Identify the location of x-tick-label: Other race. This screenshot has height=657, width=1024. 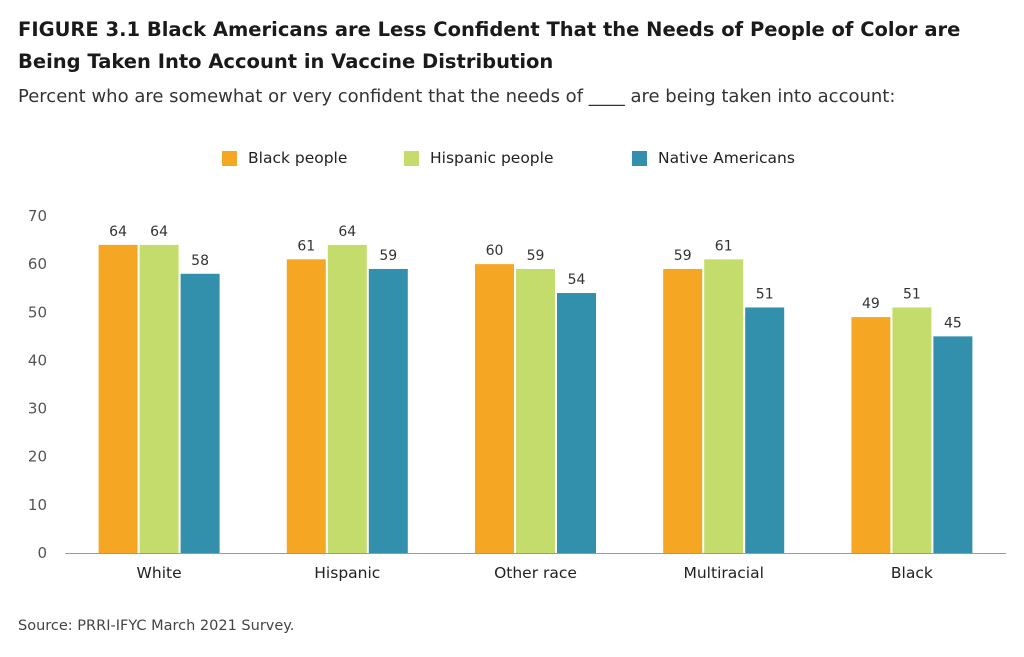
(535, 573).